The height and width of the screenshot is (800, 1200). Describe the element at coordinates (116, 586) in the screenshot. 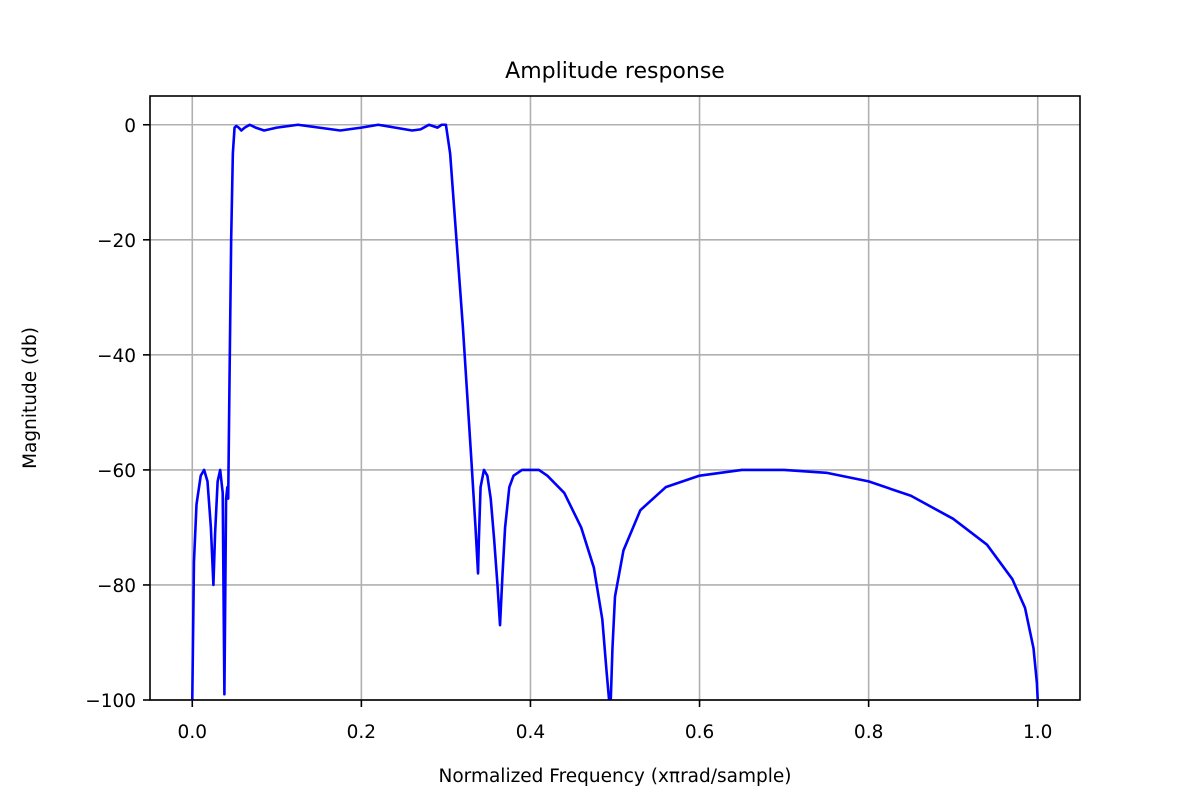

I see `y-tick-label: −80` at that location.